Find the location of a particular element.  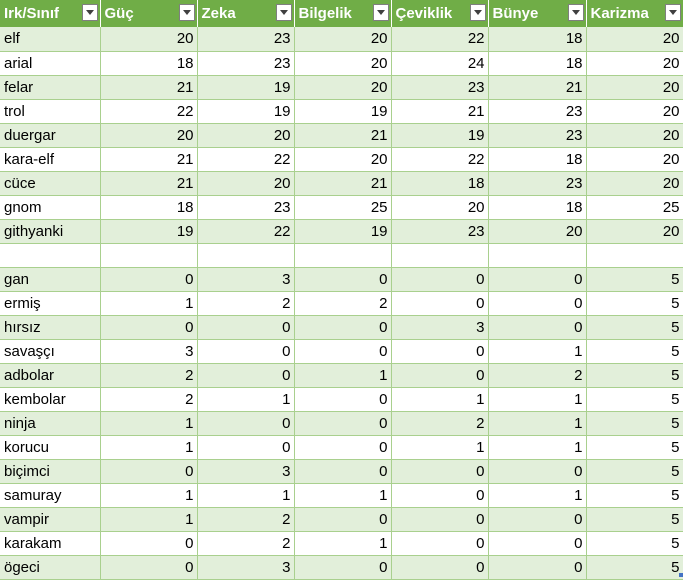

value-cell: 25 is located at coordinates (634, 207).